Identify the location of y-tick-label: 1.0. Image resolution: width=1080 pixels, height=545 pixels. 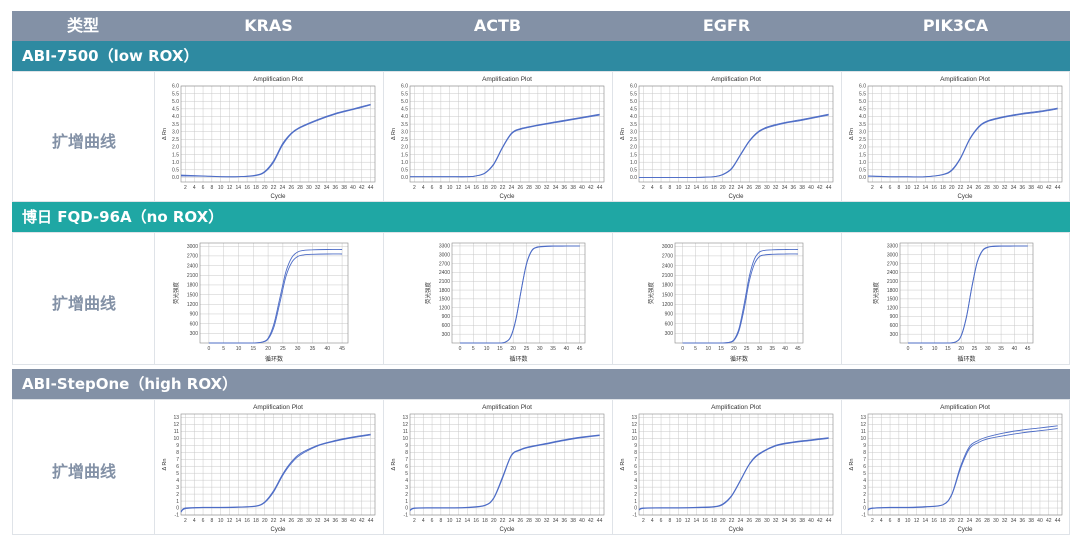
(862, 163).